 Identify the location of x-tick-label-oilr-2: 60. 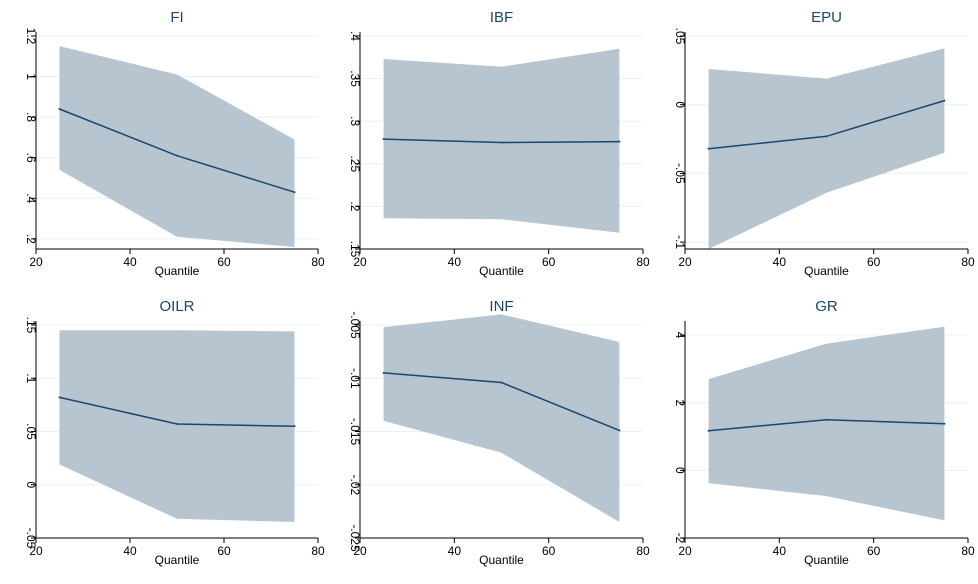
(224, 551).